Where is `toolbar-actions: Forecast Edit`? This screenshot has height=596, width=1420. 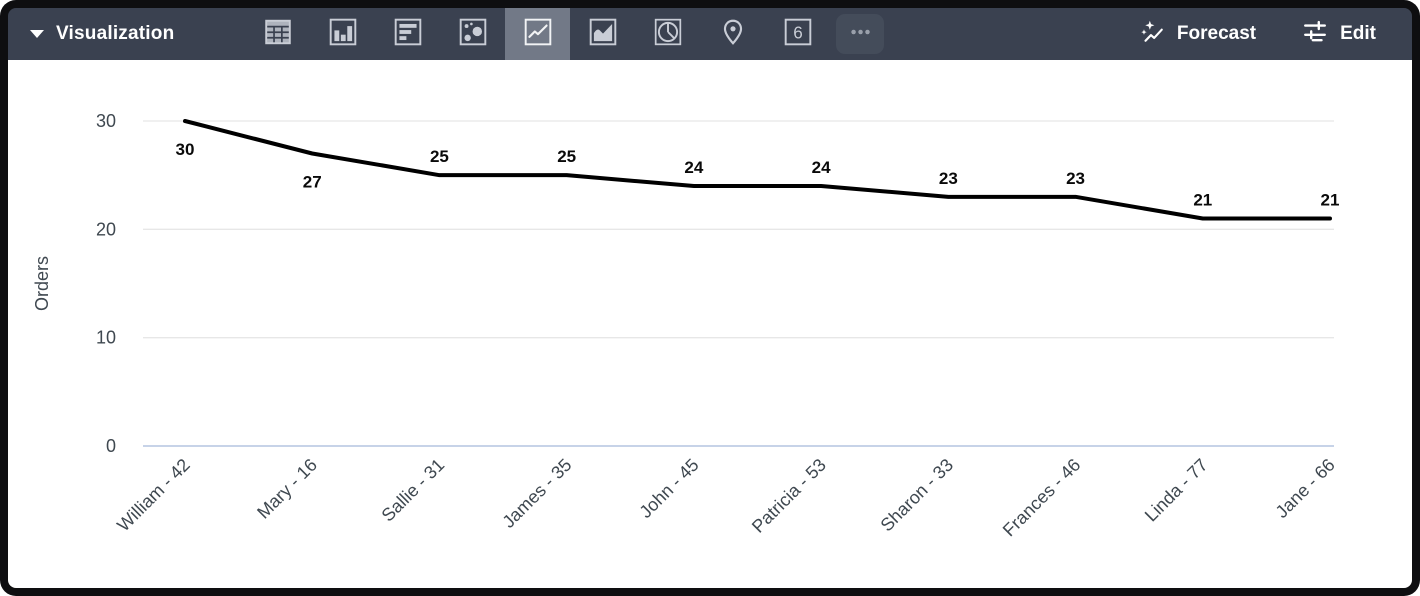 toolbar-actions: Forecast Edit is located at coordinates (1275, 34).